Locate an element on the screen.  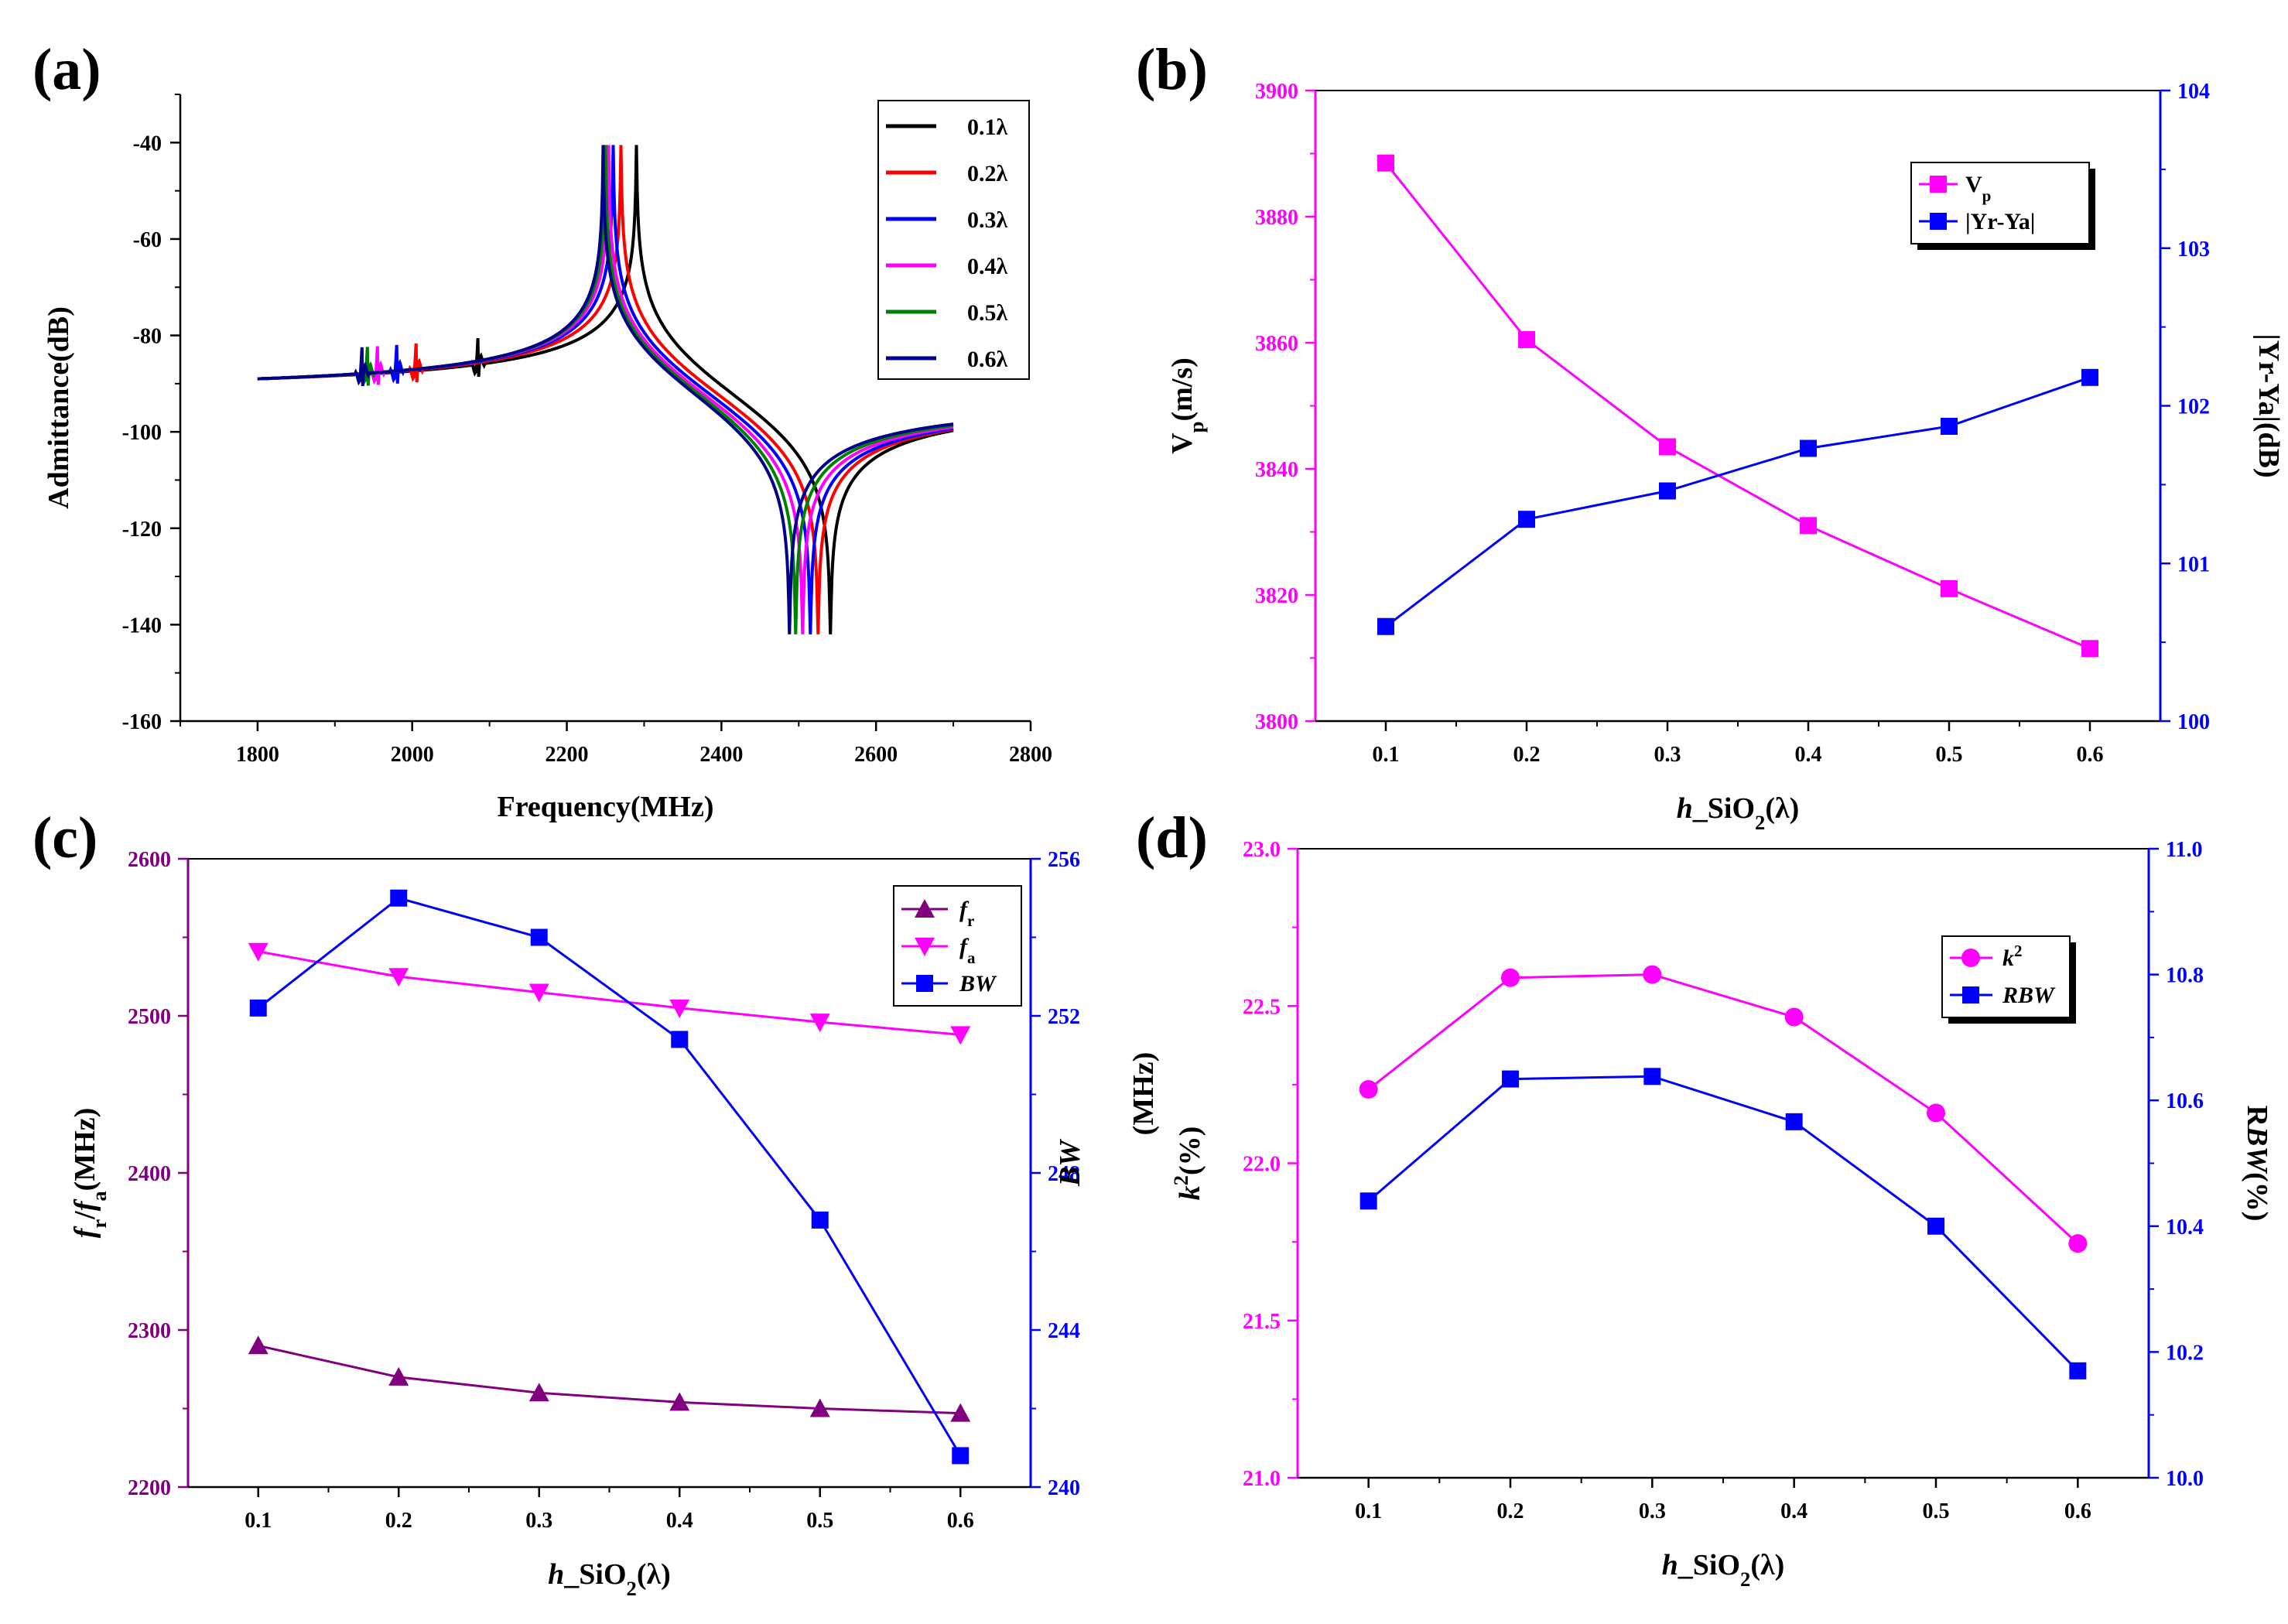
y-tick-label: -80 is located at coordinates (147, 337).